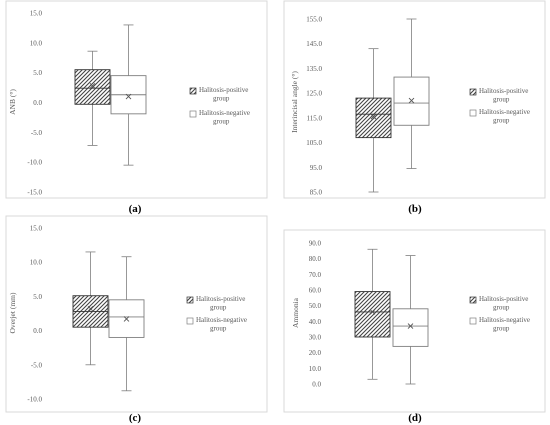 This screenshot has height=425, width=550. Describe the element at coordinates (34, 193) in the screenshot. I see `y-tick-label: -15.0` at that location.